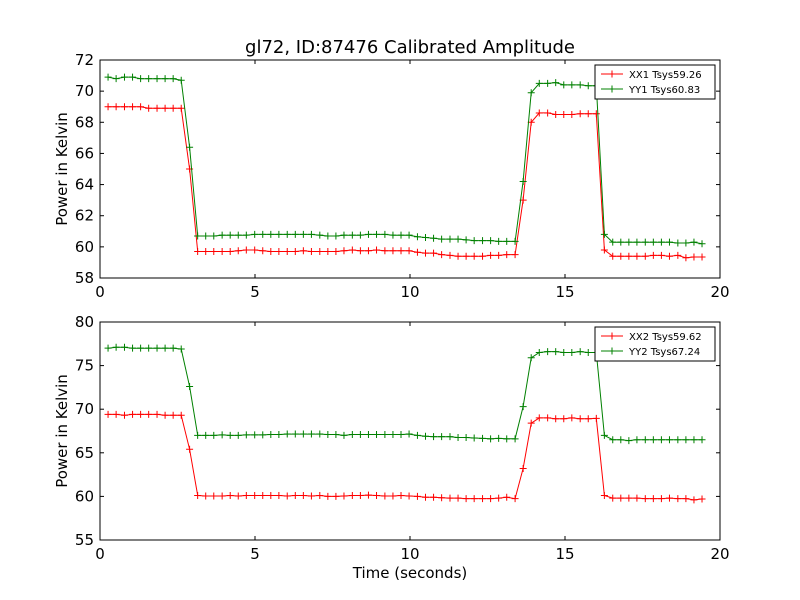 Image resolution: width=800 pixels, height=600 pixels. I want to click on y-tick-label: 55, so click(84, 540).